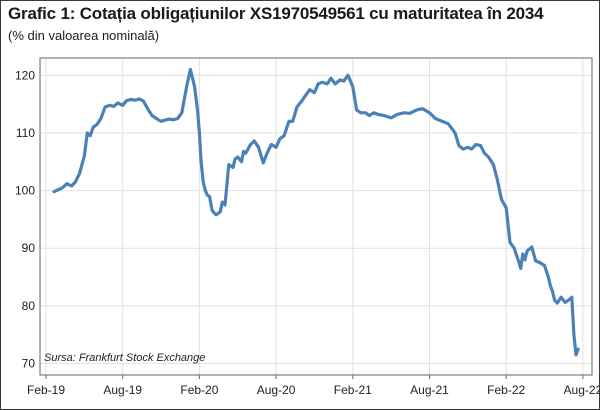  What do you see at coordinates (46, 390) in the screenshot?
I see `x-tick-label: Feb-19` at bounding box center [46, 390].